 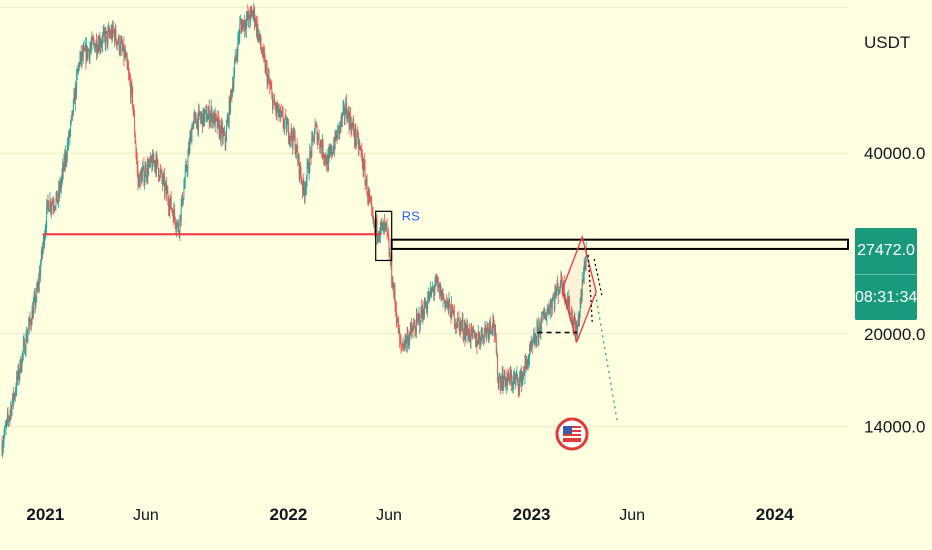 I want to click on us-flag-icon, so click(x=572, y=434).